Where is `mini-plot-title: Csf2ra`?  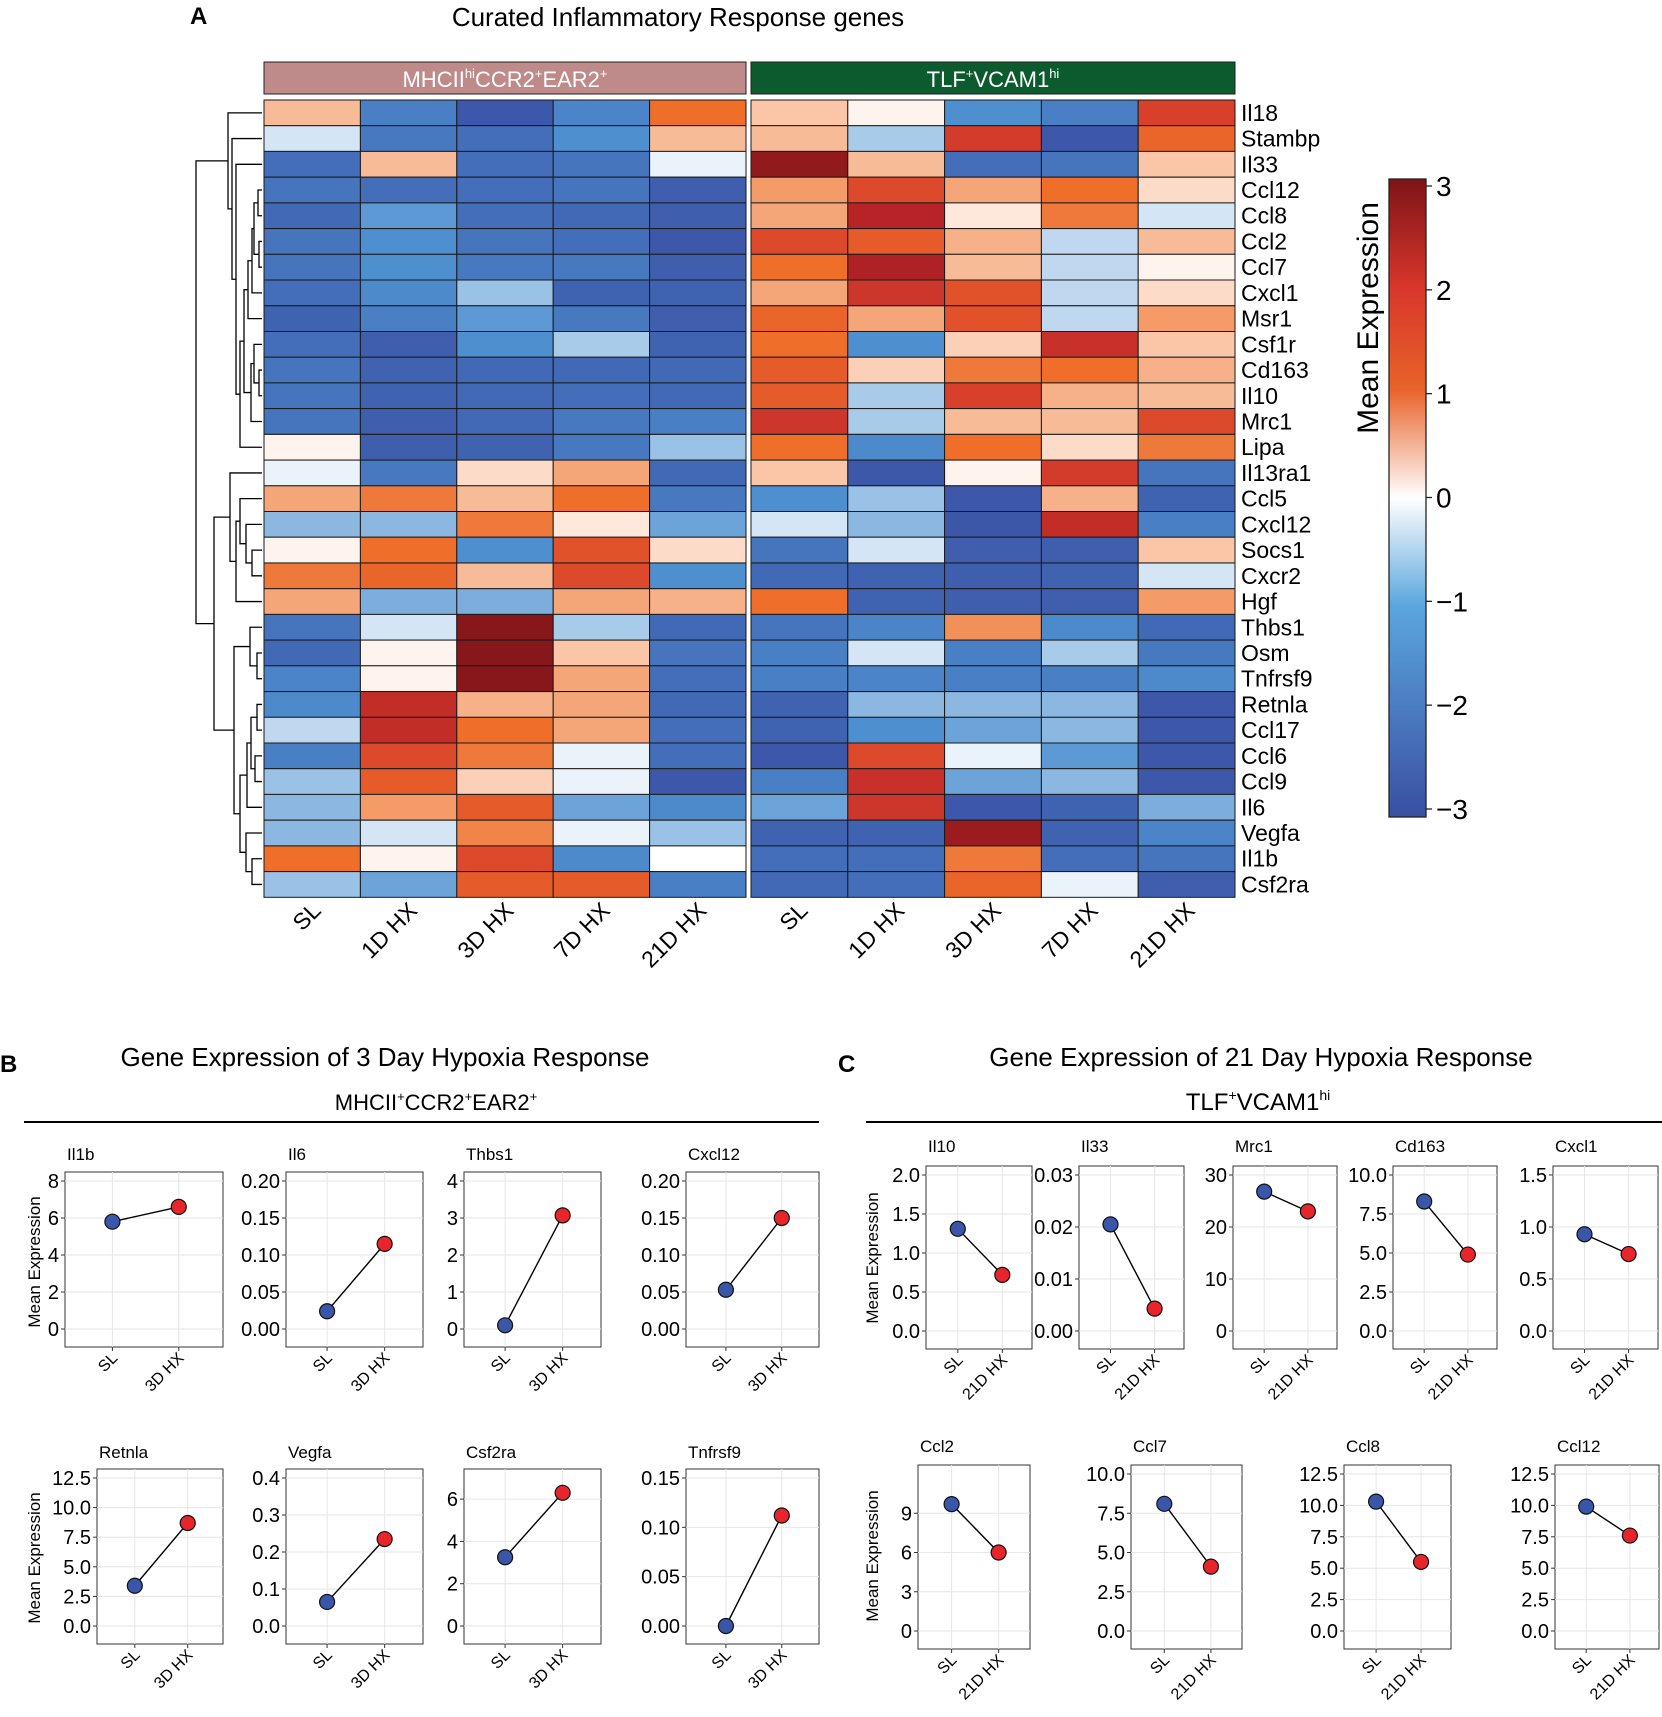 mini-plot-title: Csf2ra is located at coordinates (491, 1452).